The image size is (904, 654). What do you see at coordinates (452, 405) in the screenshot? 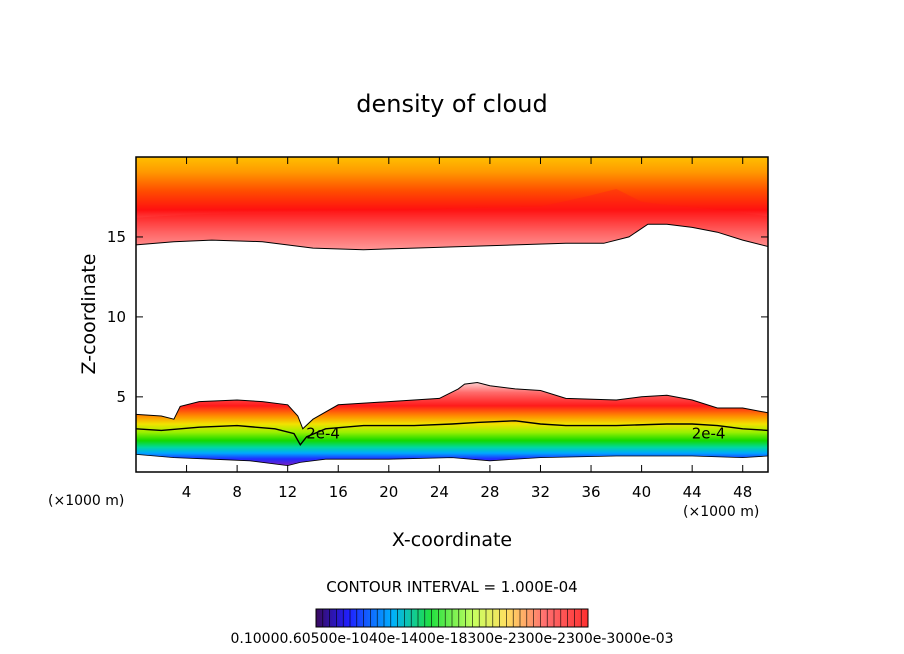
I see `lower-layer-contour-line` at bounding box center [452, 405].